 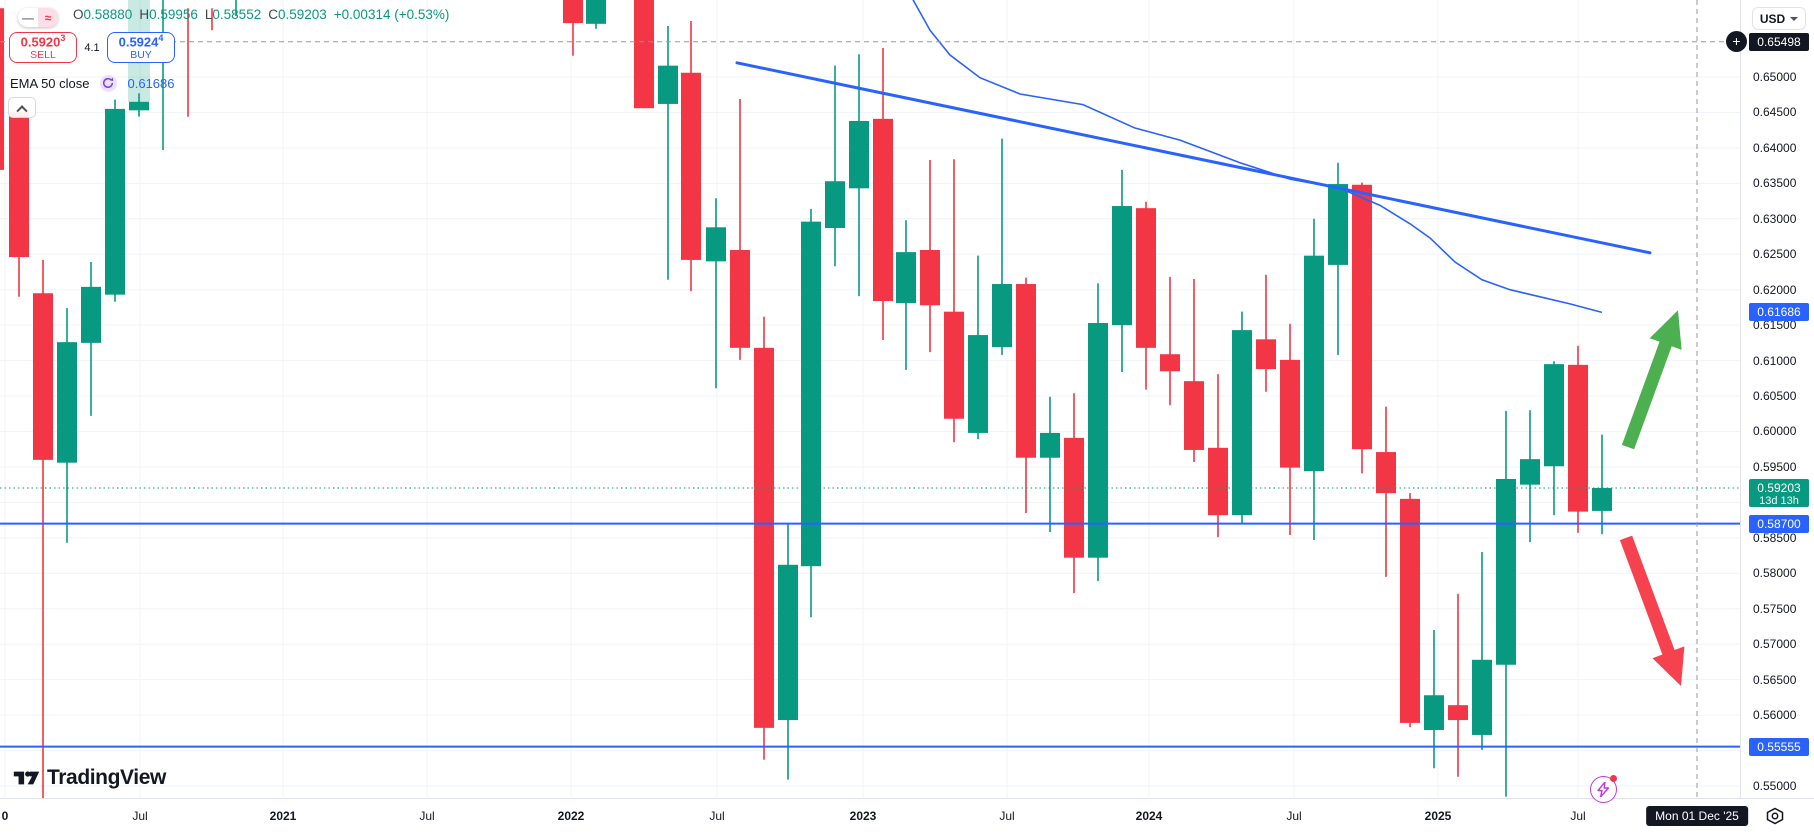 I want to click on high-label: H, so click(x=144, y=14).